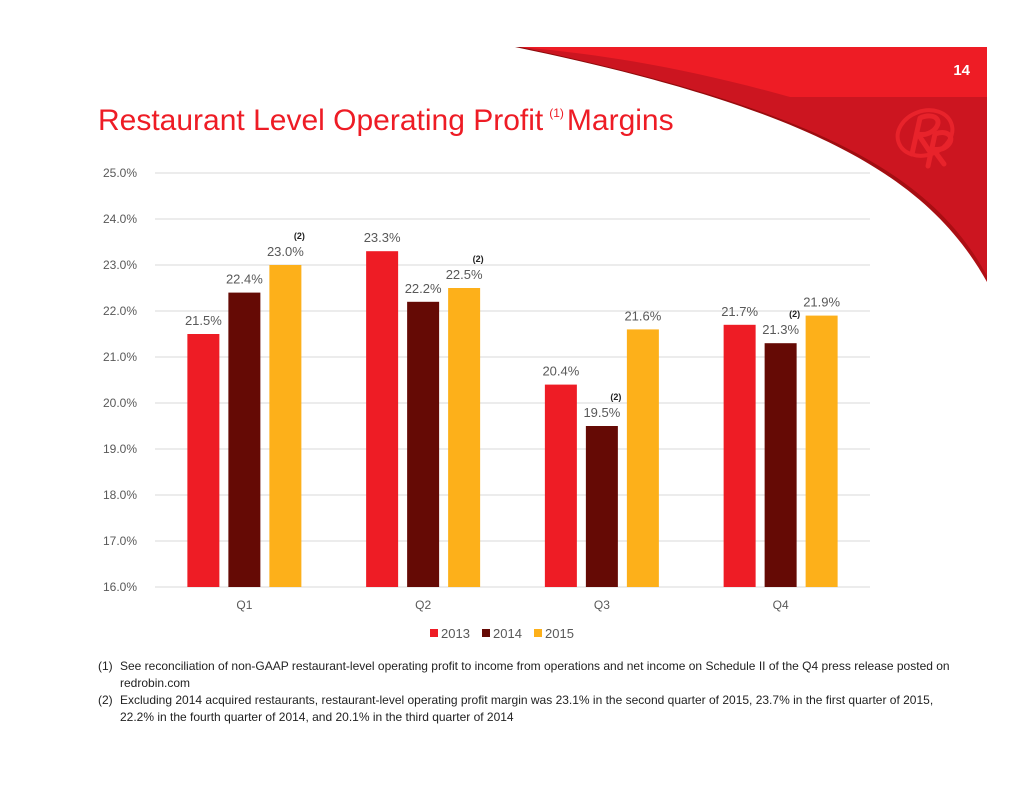 Image resolution: width=1034 pixels, height=799 pixels. I want to click on y-tick-label: 24.0%, so click(120, 219).